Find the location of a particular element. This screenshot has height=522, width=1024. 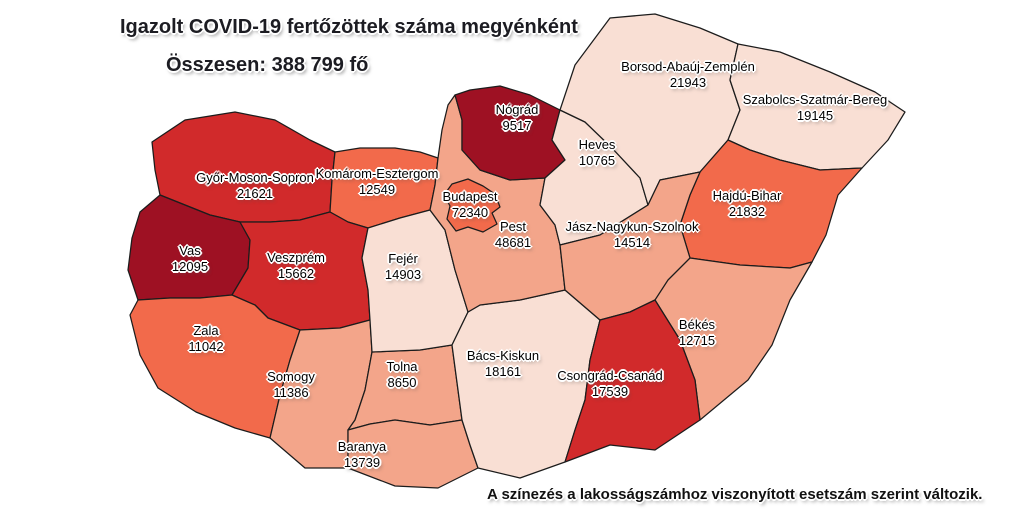

county-shape-csongrad-csanad is located at coordinates (632, 381).